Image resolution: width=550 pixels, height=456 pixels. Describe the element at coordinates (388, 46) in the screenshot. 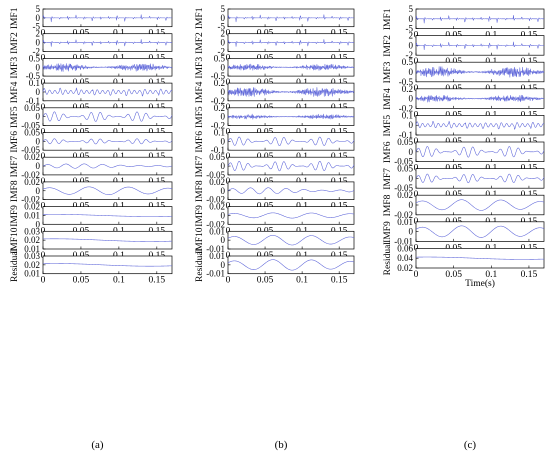

I see `y-axis-label: IMF2` at that location.